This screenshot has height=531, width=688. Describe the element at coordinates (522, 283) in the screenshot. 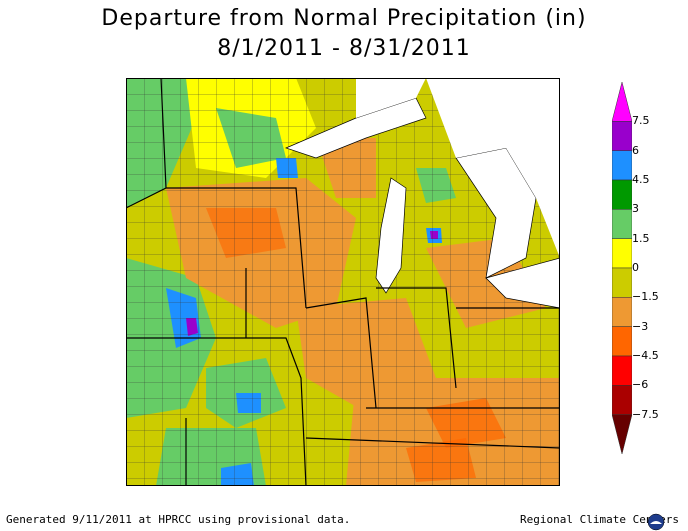

I see `lake-erie` at that location.